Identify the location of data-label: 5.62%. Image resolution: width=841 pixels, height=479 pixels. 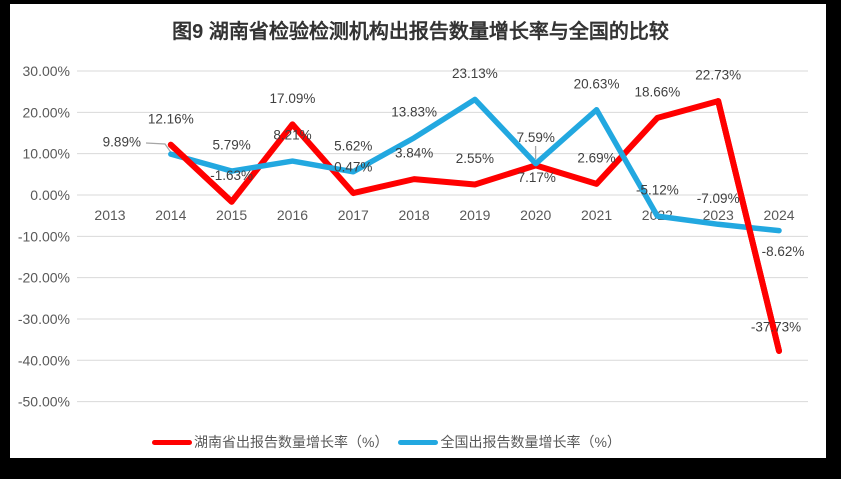
(353, 145).